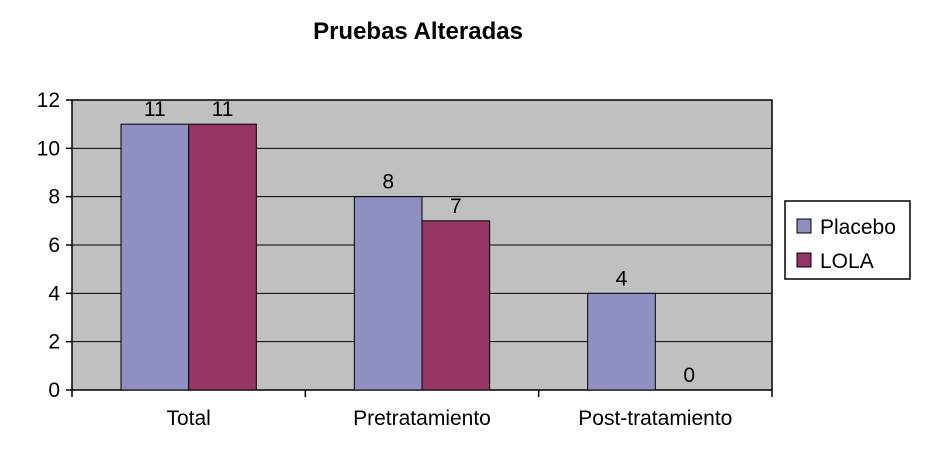 This screenshot has width=933, height=462. Describe the element at coordinates (804, 226) in the screenshot. I see `legend-swatch-placebo` at that location.